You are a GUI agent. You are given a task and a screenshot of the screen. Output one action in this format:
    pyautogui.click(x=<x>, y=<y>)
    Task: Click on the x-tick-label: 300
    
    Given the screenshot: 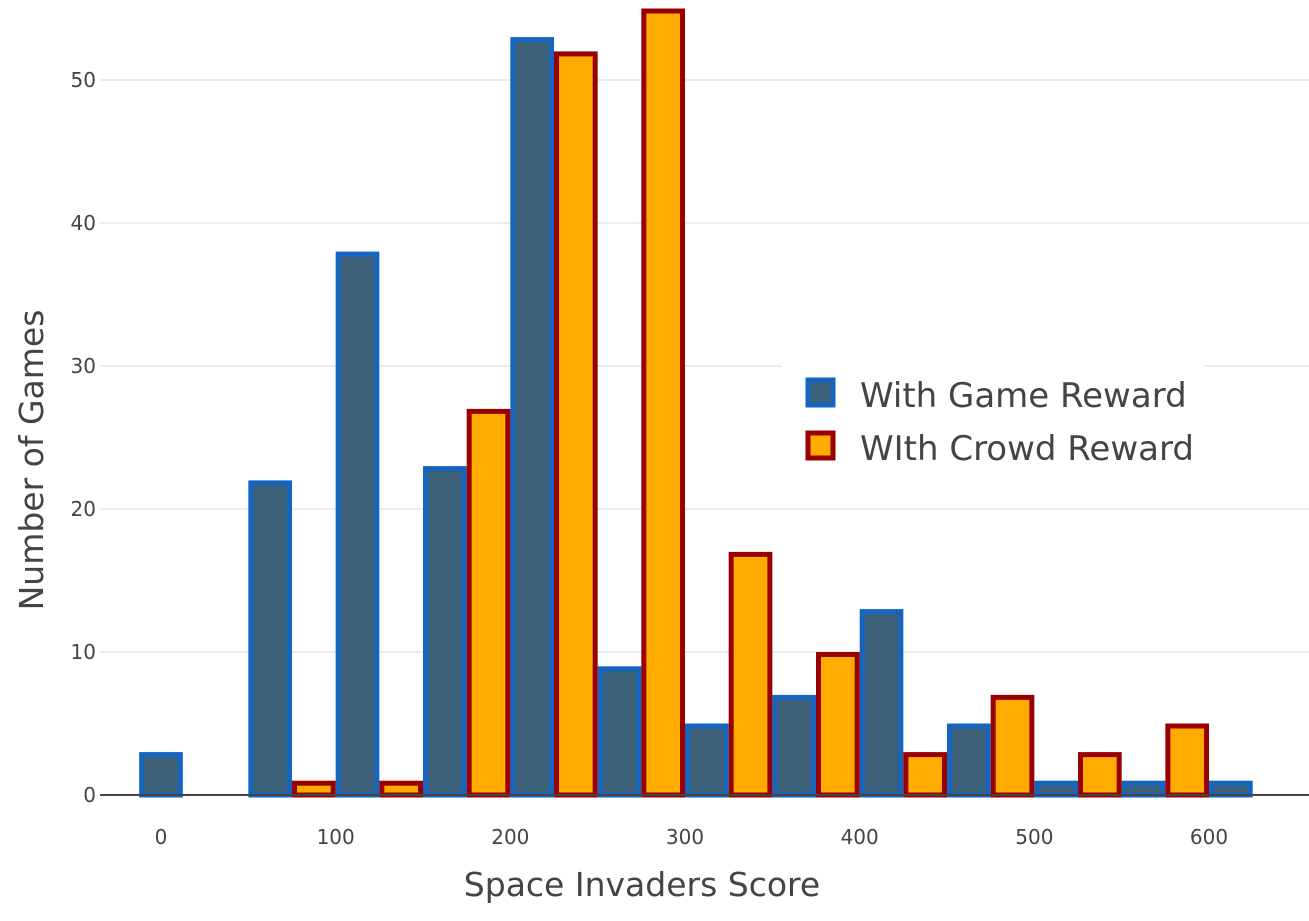 What is the action you would take?
    pyautogui.click(x=685, y=837)
    